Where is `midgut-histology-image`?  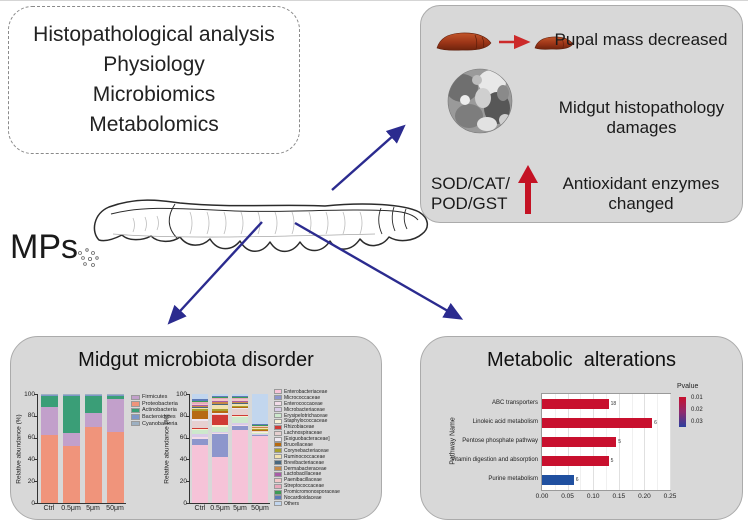
midgut-histology-image is located at coordinates (480, 101).